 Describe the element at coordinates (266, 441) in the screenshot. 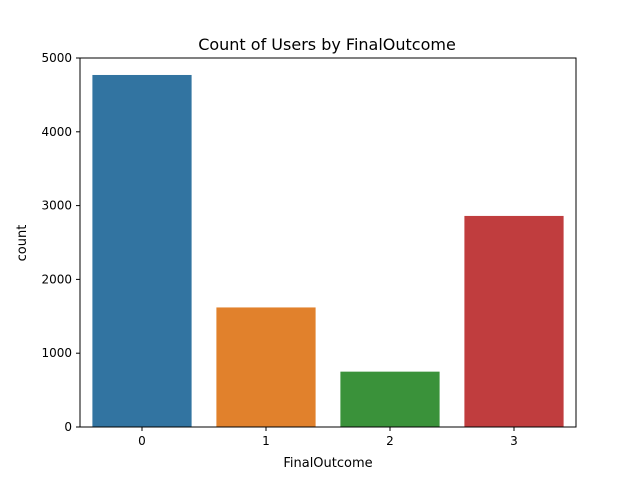

I see `x-tick-label: 1` at that location.